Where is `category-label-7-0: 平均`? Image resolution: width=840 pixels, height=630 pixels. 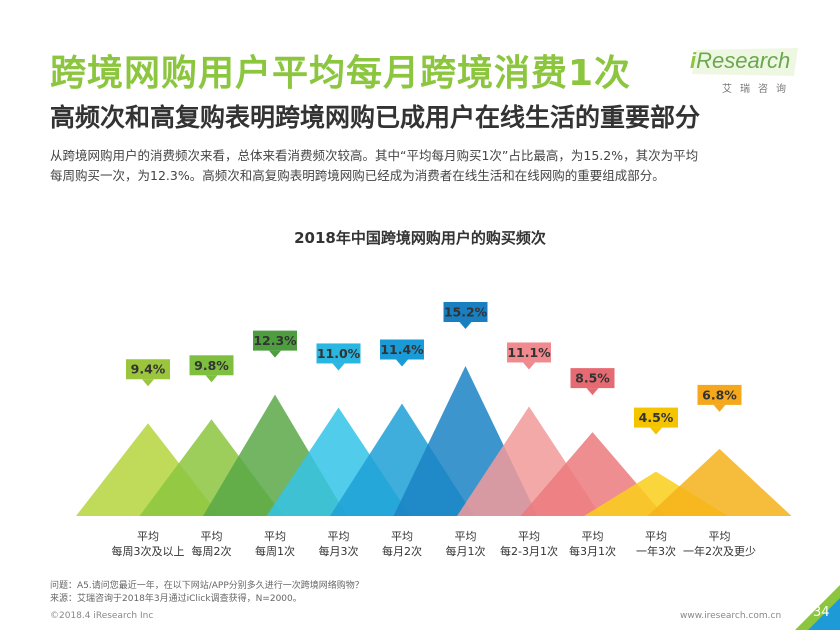 category-label-7-0: 平均 is located at coordinates (593, 536).